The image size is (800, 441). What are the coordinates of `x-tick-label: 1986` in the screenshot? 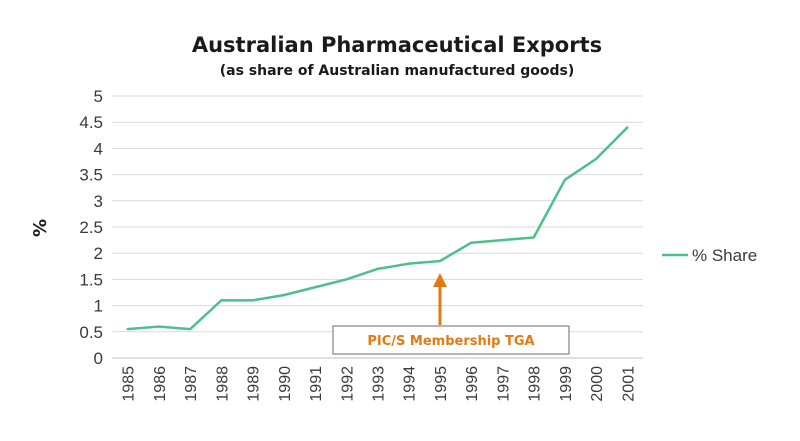 It's located at (160, 384).